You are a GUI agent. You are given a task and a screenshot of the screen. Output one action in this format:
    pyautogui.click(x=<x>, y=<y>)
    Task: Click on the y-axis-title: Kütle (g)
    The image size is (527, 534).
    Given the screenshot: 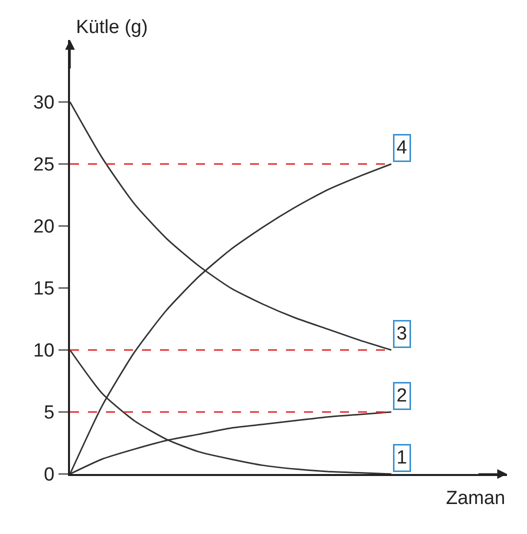 What is the action you would take?
    pyautogui.click(x=112, y=27)
    